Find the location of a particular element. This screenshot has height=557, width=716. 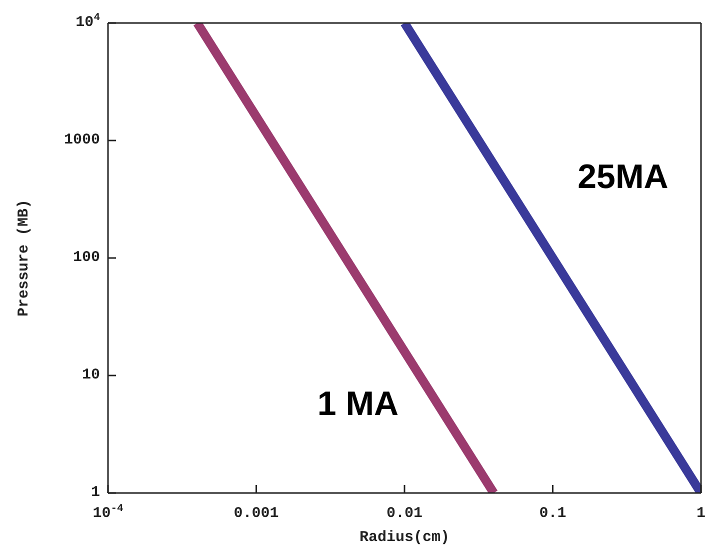

annotation: 25MA is located at coordinates (623, 177).